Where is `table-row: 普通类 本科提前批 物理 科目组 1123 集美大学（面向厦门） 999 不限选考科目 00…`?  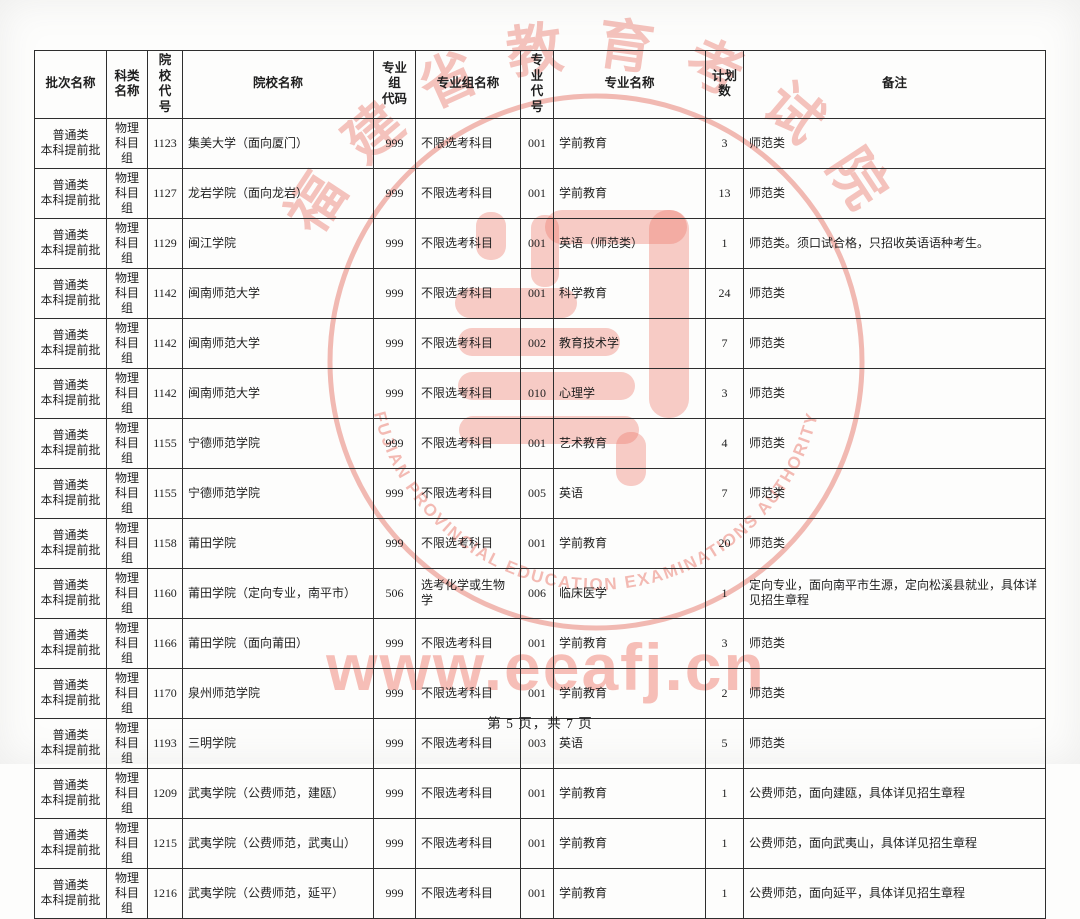 table-row: 普通类 本科提前批 物理 科目组 1123 集美大学（面向厦门） 999 不限选考科目 00… is located at coordinates (540, 143).